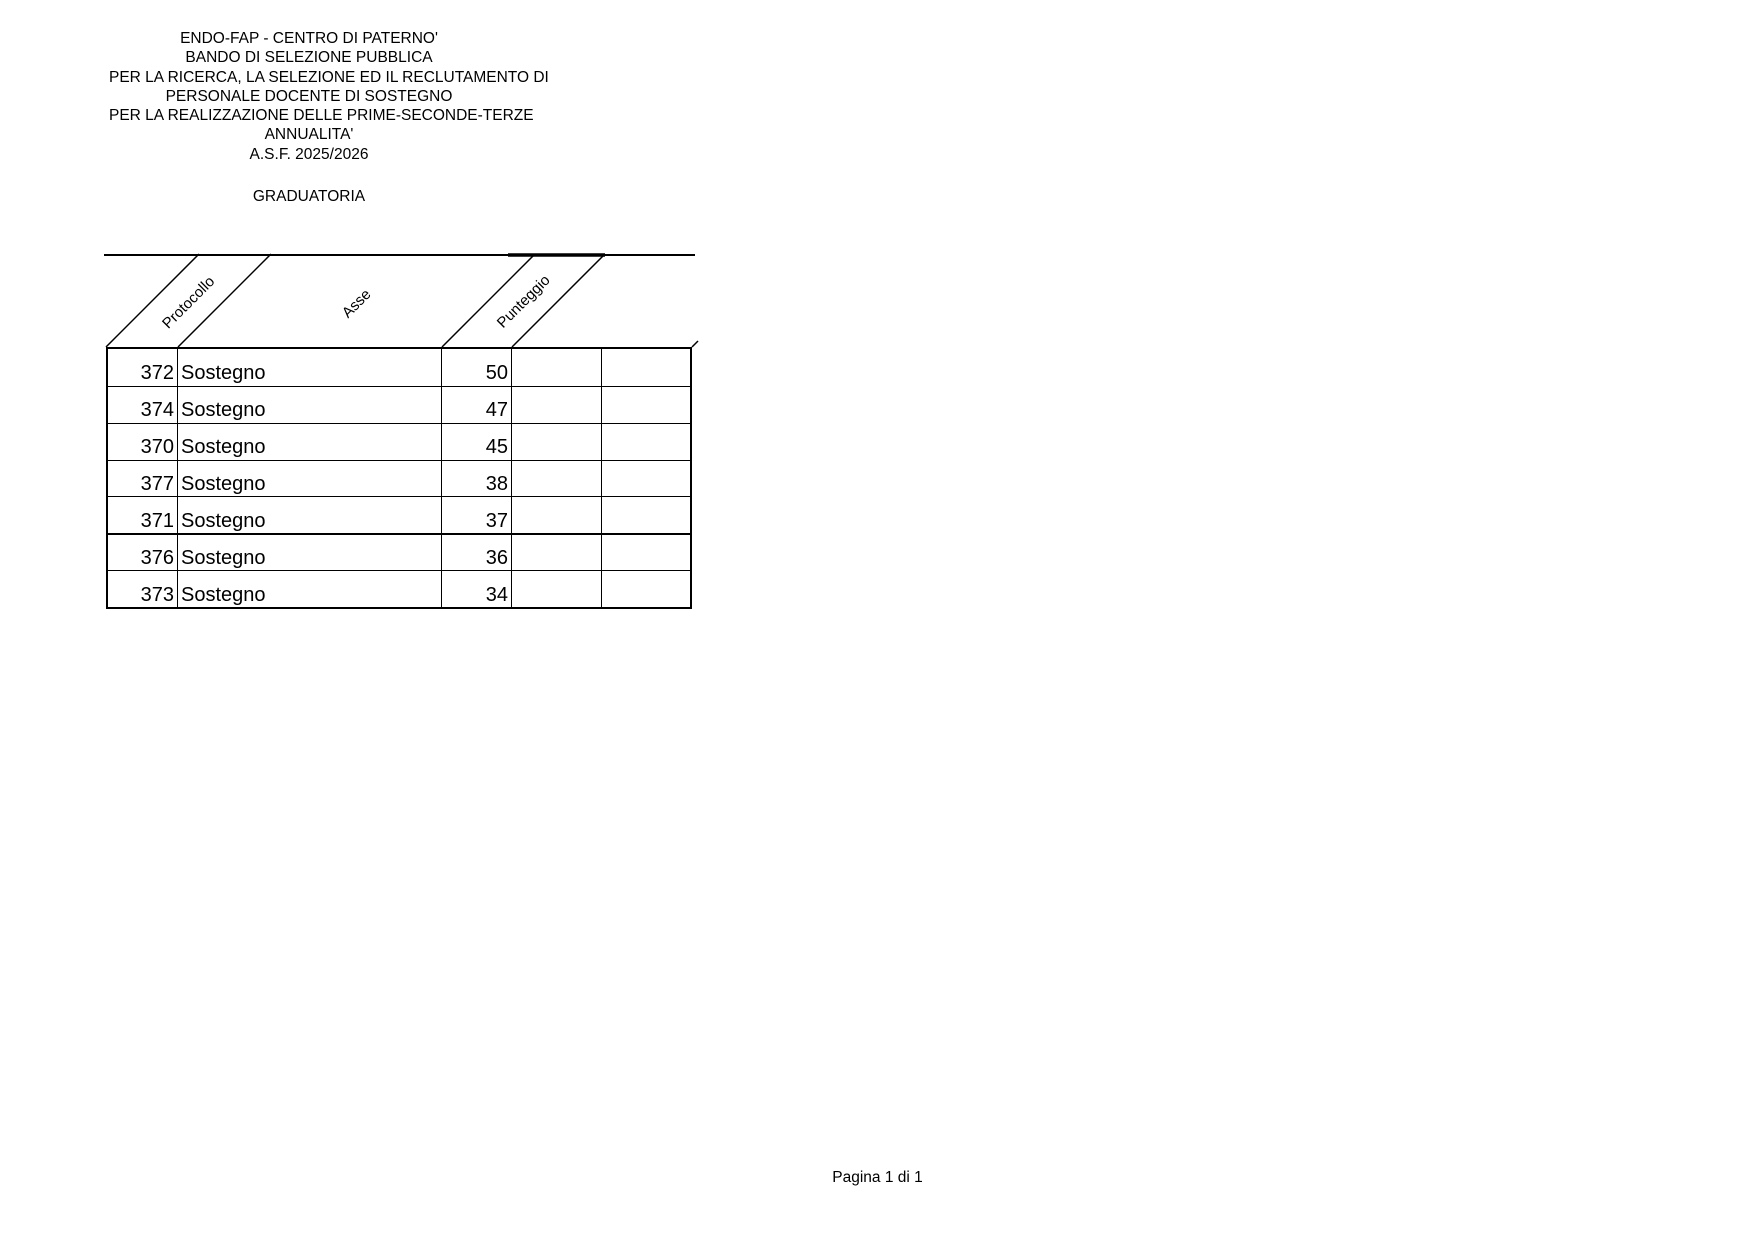 The width and height of the screenshot is (1755, 1240). I want to click on cell-protocollo: 372, so click(143, 367).